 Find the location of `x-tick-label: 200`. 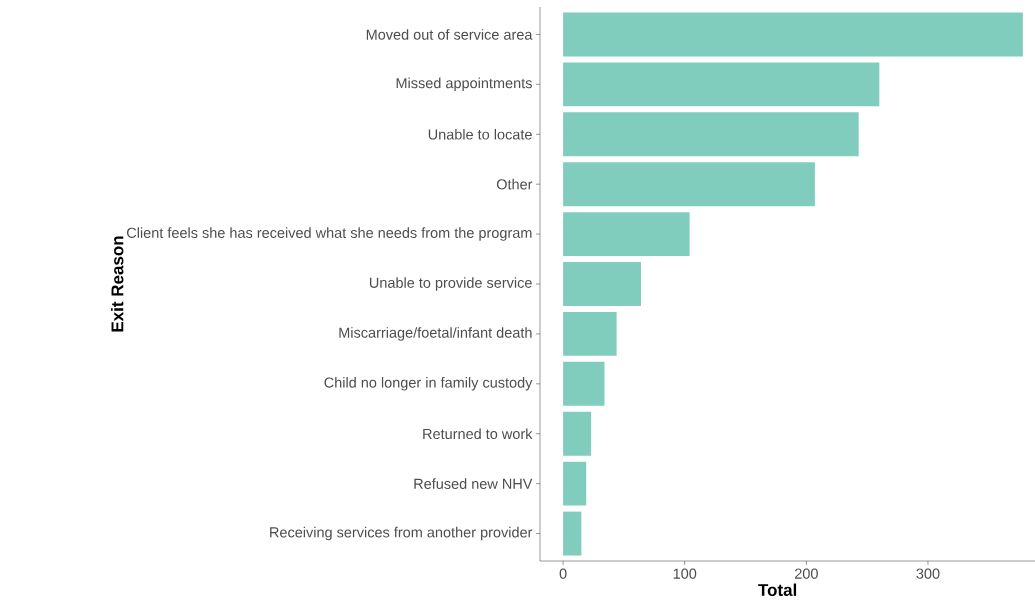

x-tick-label: 200 is located at coordinates (806, 573).